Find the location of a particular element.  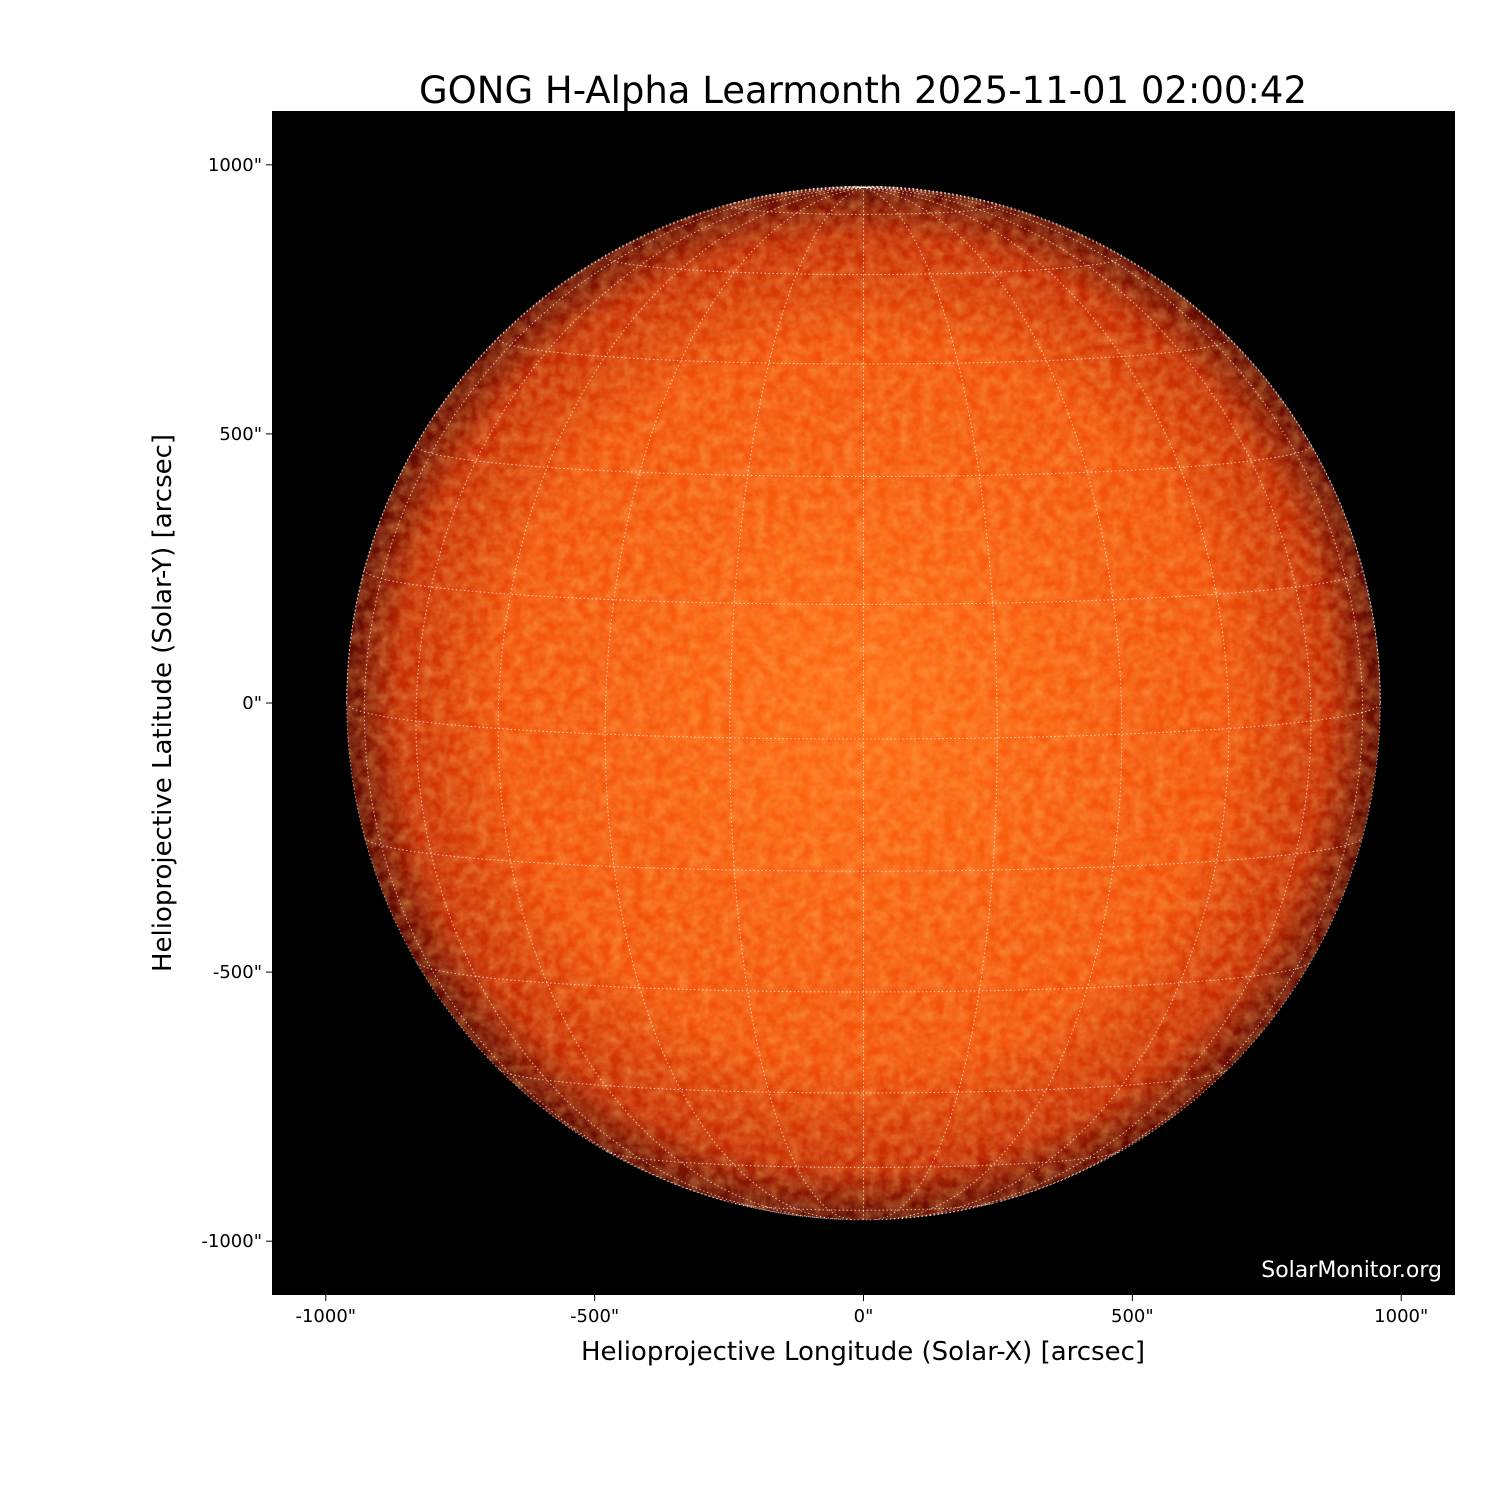

y-tick-label: 1000" is located at coordinates (235, 165).